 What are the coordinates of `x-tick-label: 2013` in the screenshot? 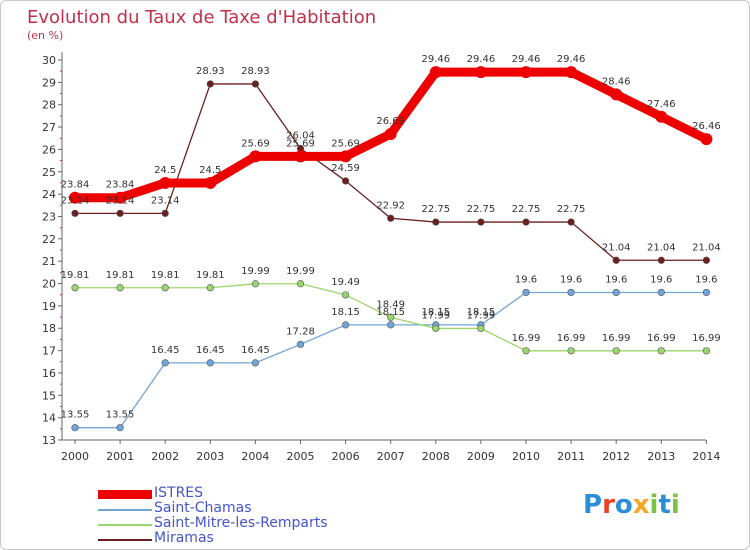 It's located at (661, 456).